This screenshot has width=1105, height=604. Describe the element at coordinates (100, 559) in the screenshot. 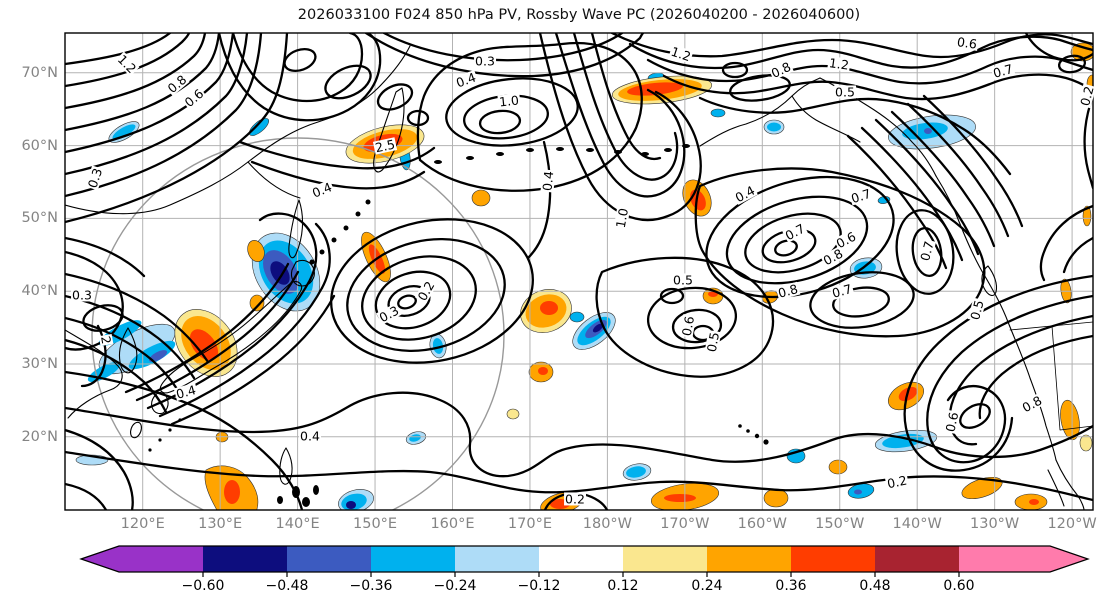

I see `colorbar-extend-left` at that location.